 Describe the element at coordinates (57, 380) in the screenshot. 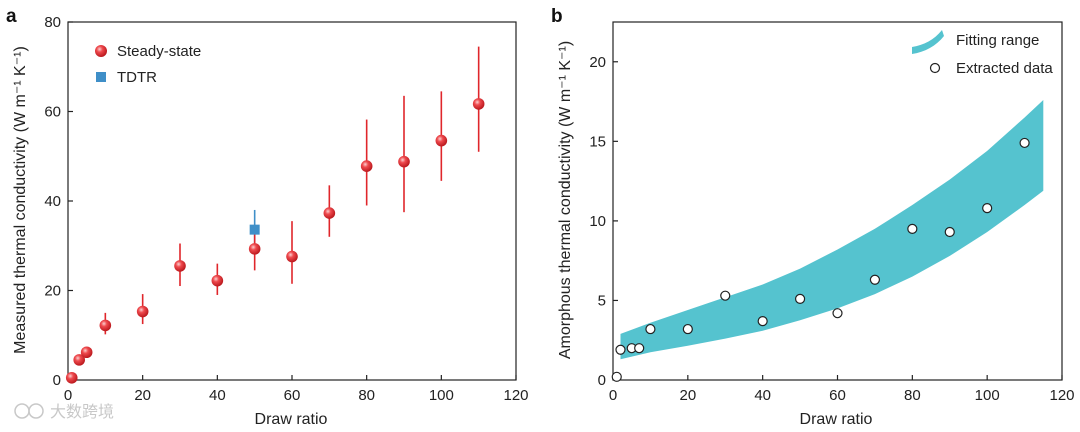

I see `panel-a-y-tick-label: 0` at that location.